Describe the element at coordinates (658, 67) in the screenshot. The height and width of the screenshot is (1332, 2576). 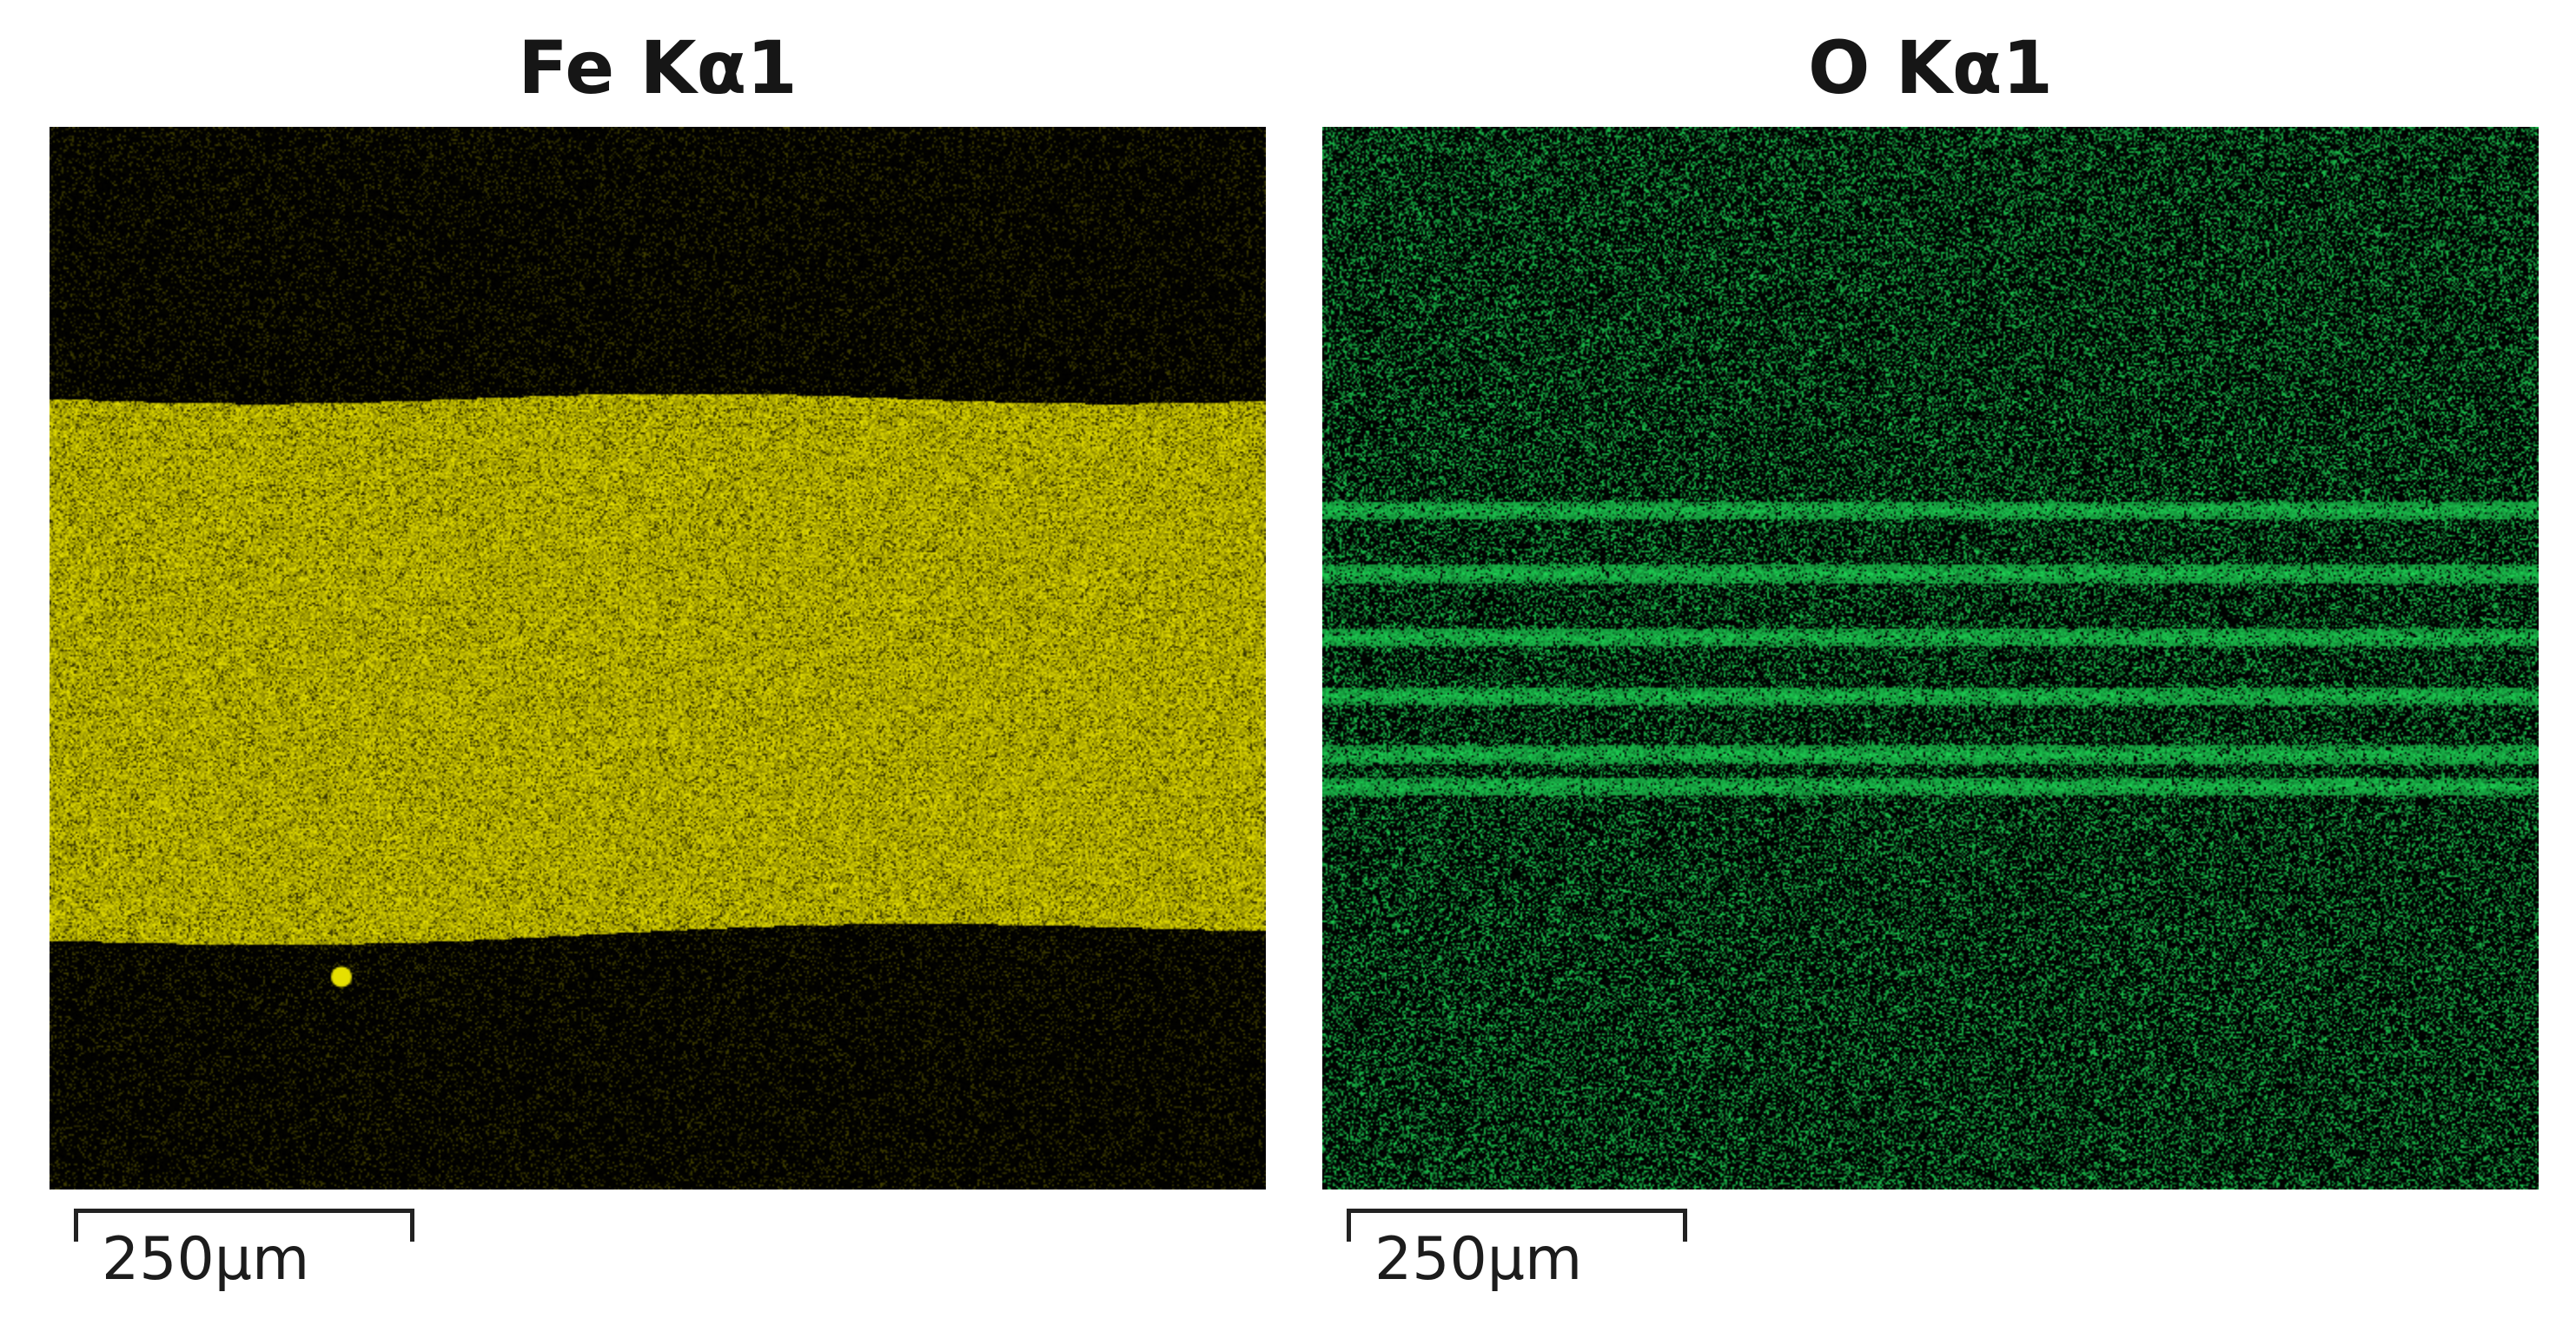
I see `fe-map-title: Fe Kα1` at that location.